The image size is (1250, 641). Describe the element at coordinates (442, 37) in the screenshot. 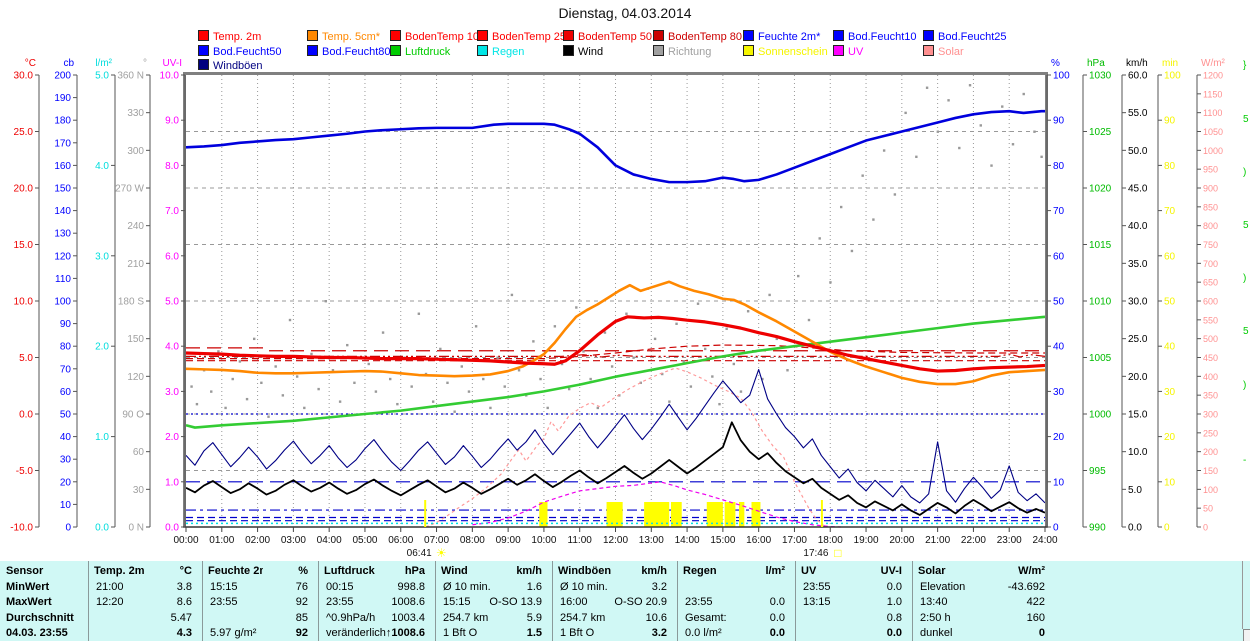

I see `legend-label: BodenTemp 10` at that location.